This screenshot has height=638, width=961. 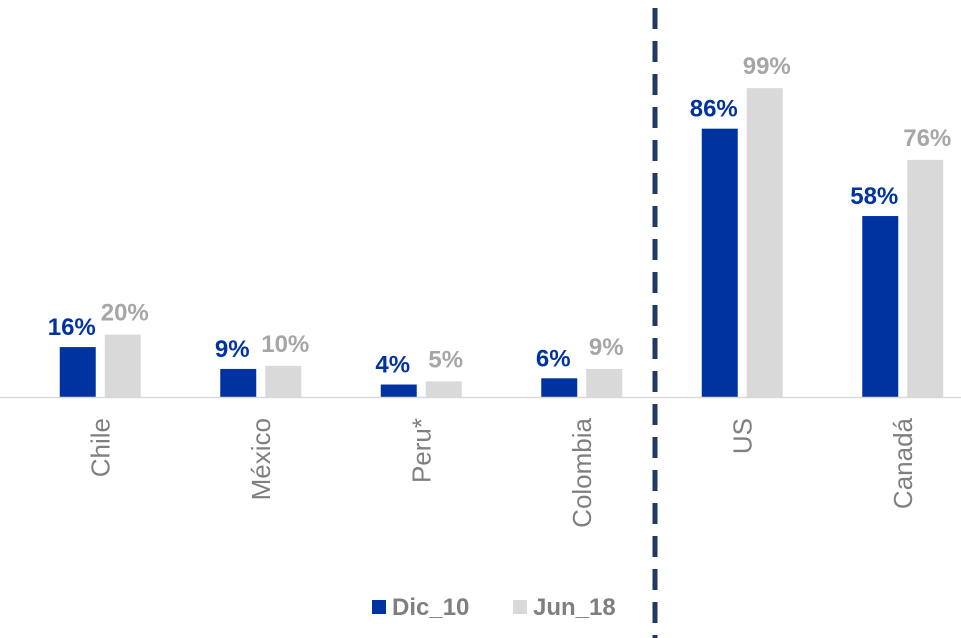 What do you see at coordinates (767, 66) in the screenshot?
I see `value-label-jun-18: 99%` at bounding box center [767, 66].